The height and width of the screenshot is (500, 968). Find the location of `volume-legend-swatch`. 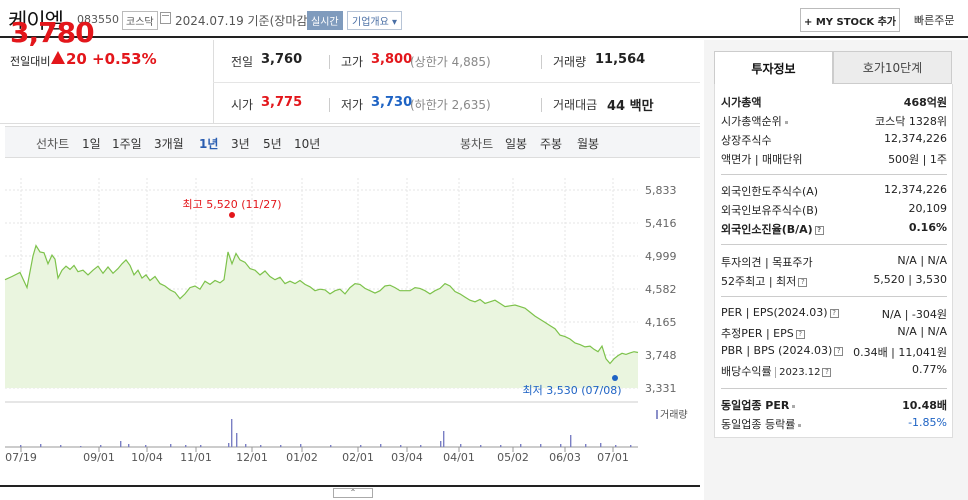

volume-legend-swatch is located at coordinates (657, 414).